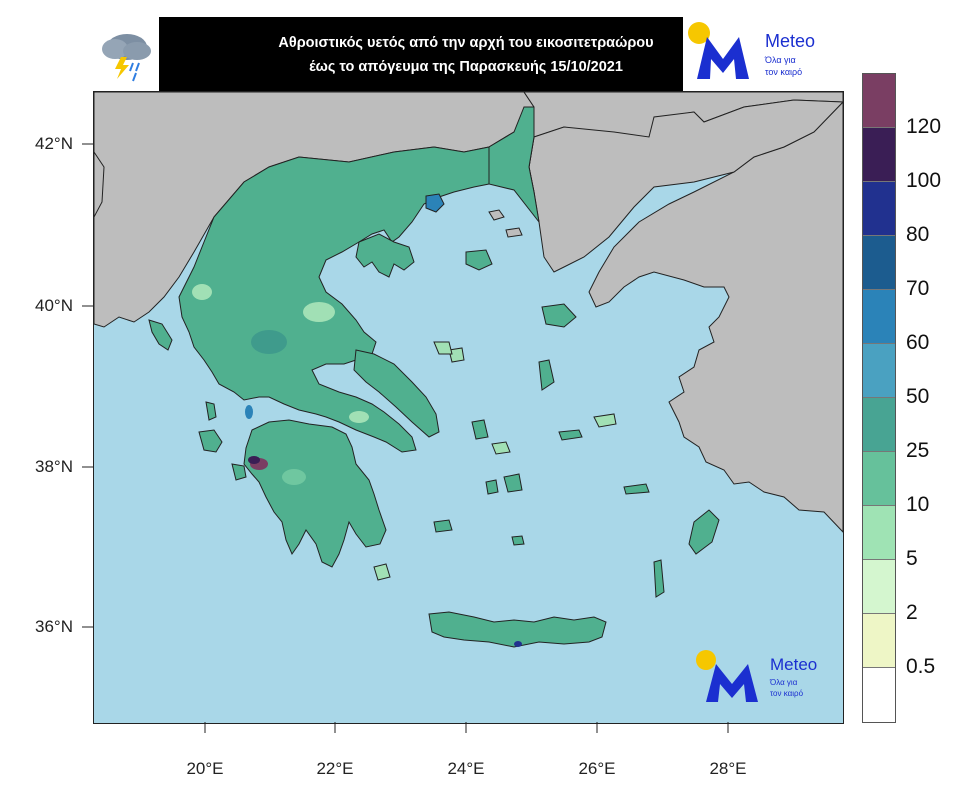  I want to click on legend-level-label: 25, so click(918, 450).